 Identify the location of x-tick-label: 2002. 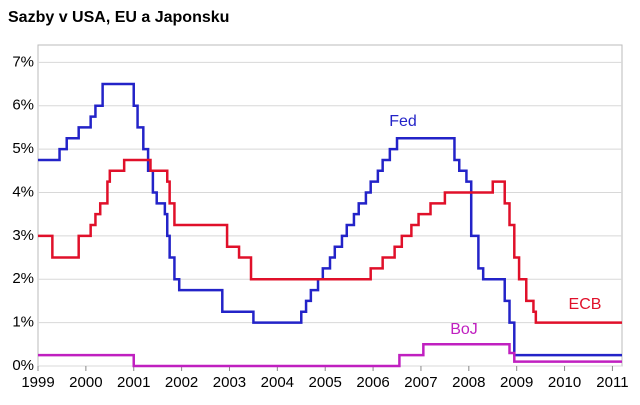
(181, 382).